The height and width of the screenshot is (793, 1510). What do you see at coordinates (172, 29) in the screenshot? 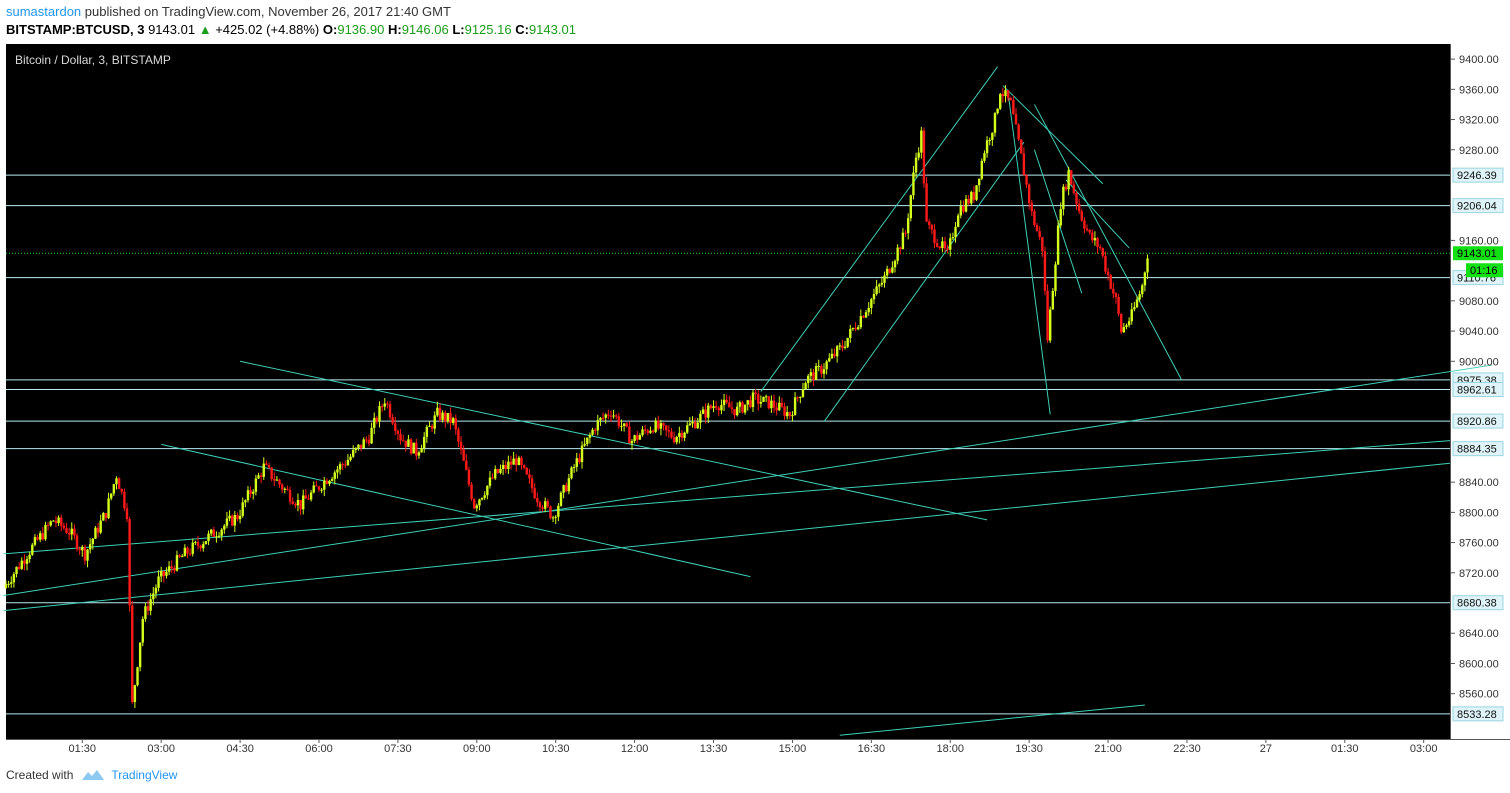
I see `last-price: 9143.01` at bounding box center [172, 29].